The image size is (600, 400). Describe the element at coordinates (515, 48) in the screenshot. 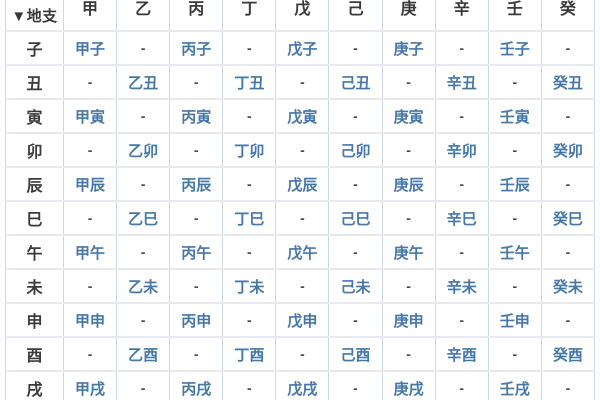

I see `ganzhi-link: 壬子` at that location.